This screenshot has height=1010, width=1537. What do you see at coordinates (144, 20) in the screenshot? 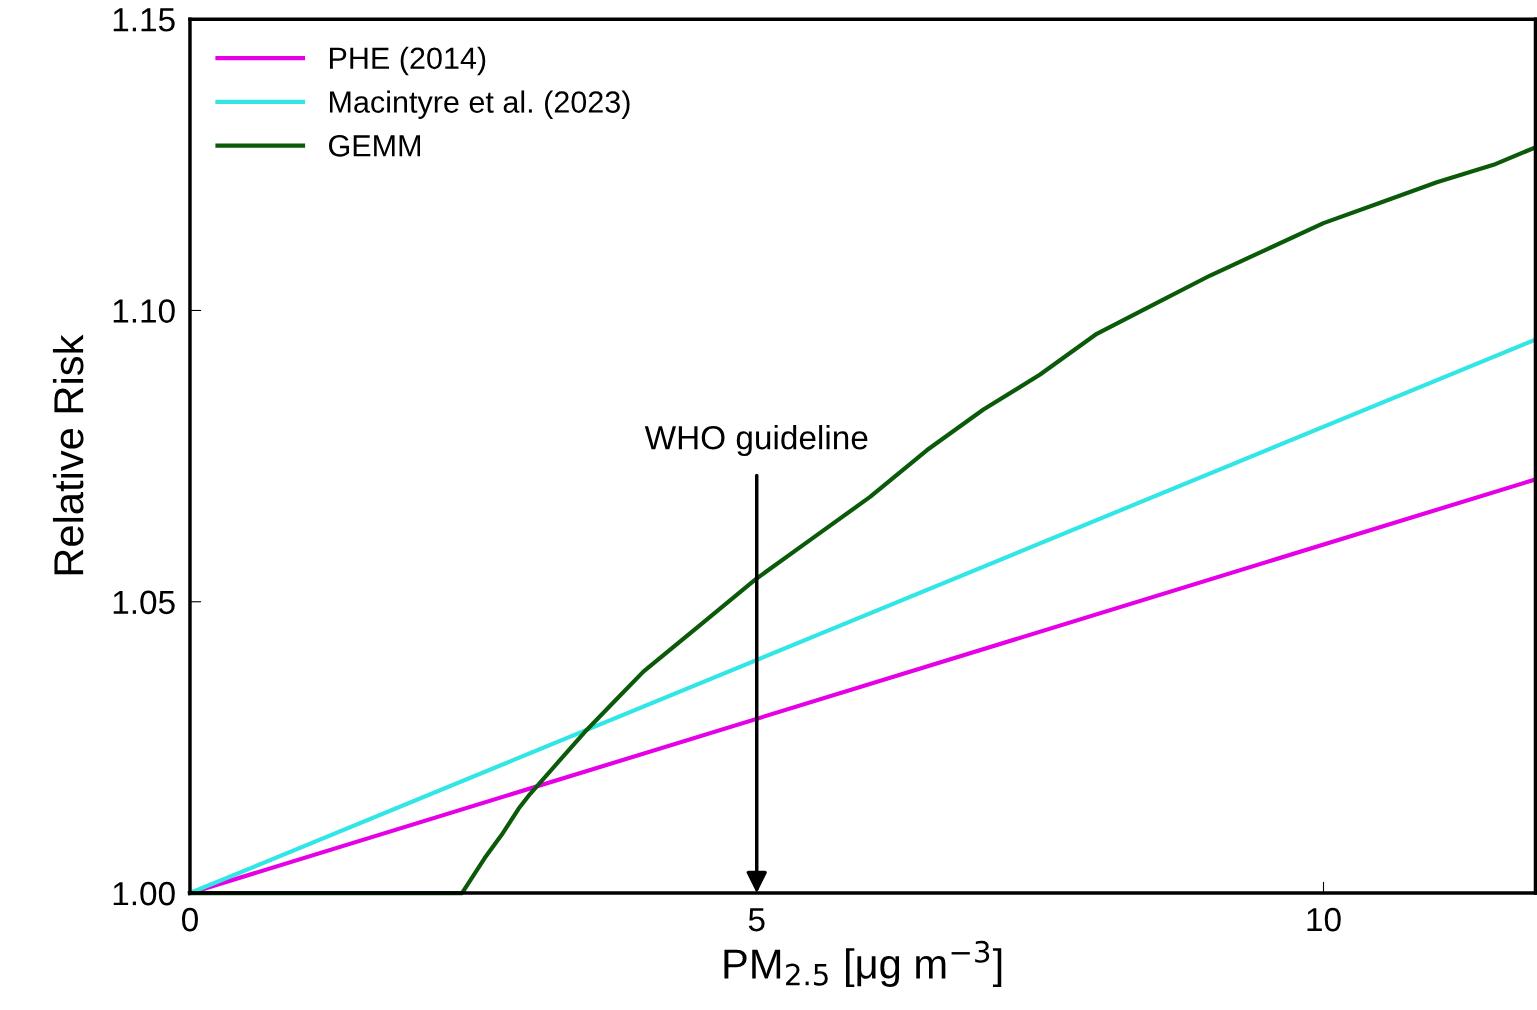
I see `y-tick-label: 1.15` at bounding box center [144, 20].